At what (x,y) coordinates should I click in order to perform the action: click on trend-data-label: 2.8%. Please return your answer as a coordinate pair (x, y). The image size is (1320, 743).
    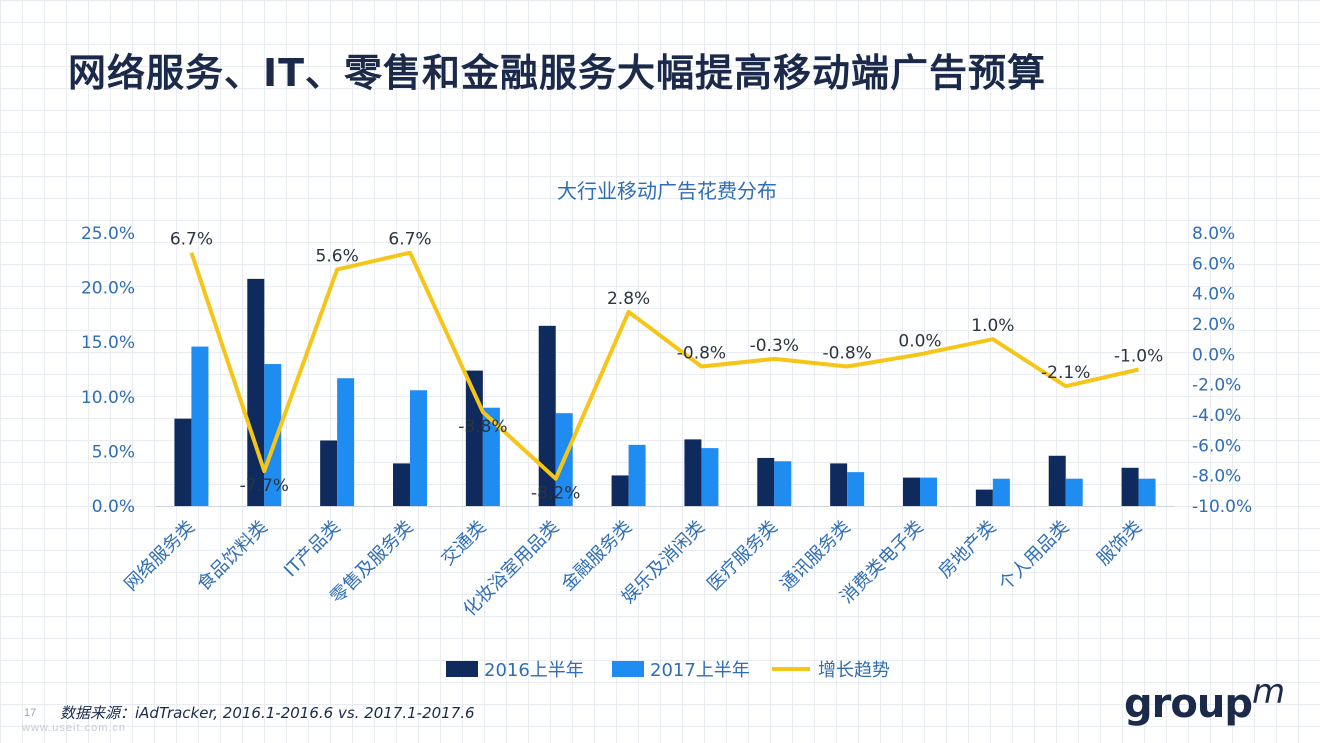
    Looking at the image, I should click on (628, 299).